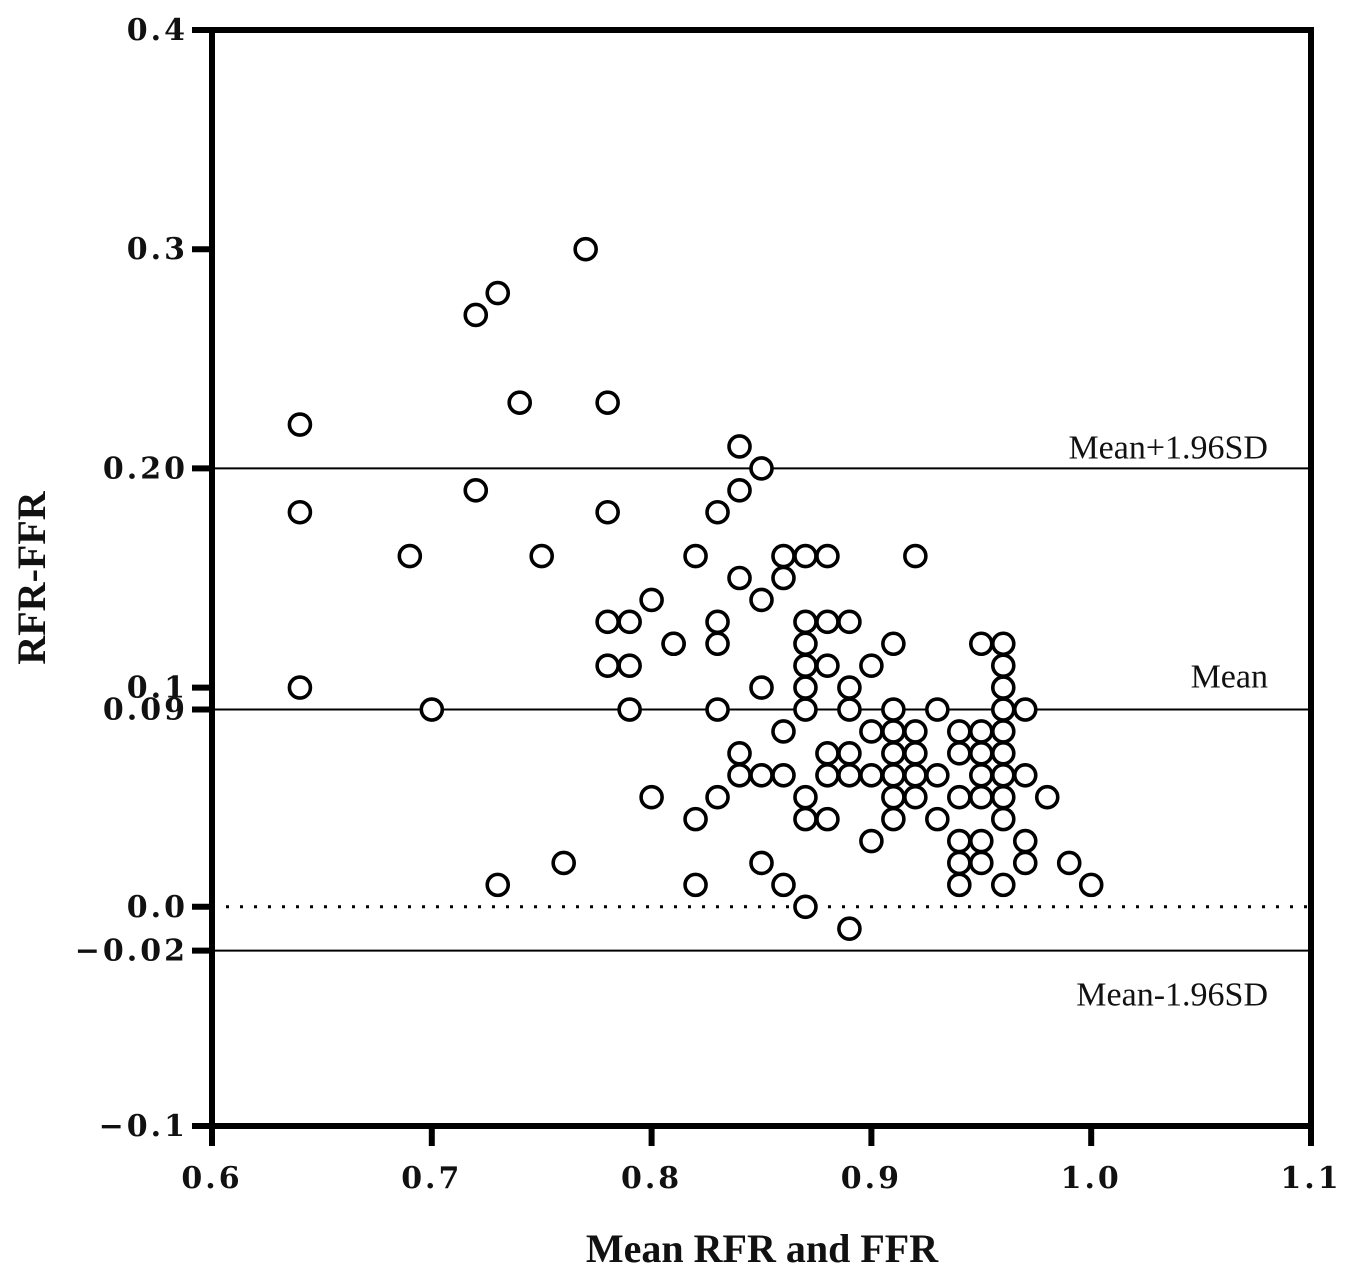 The width and height of the screenshot is (1350, 1286). Describe the element at coordinates (871, 1178) in the screenshot. I see `x-tick-label: 0.9` at that location.